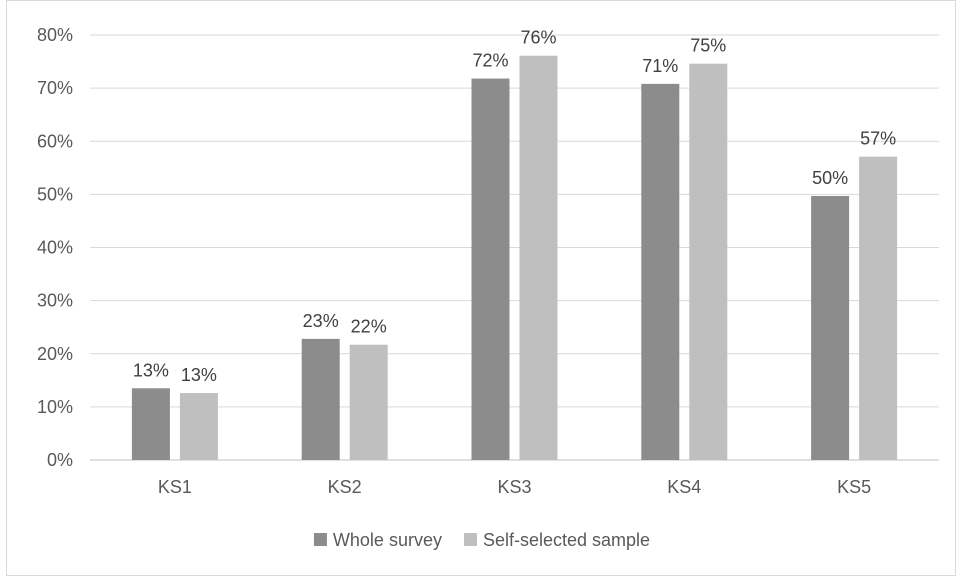  I want to click on y-tick-label: 10%, so click(55, 407).